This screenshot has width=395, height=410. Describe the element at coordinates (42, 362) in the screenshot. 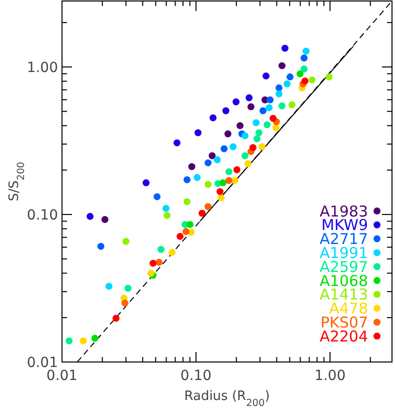

I see `y-tick-label: 0.01` at that location.